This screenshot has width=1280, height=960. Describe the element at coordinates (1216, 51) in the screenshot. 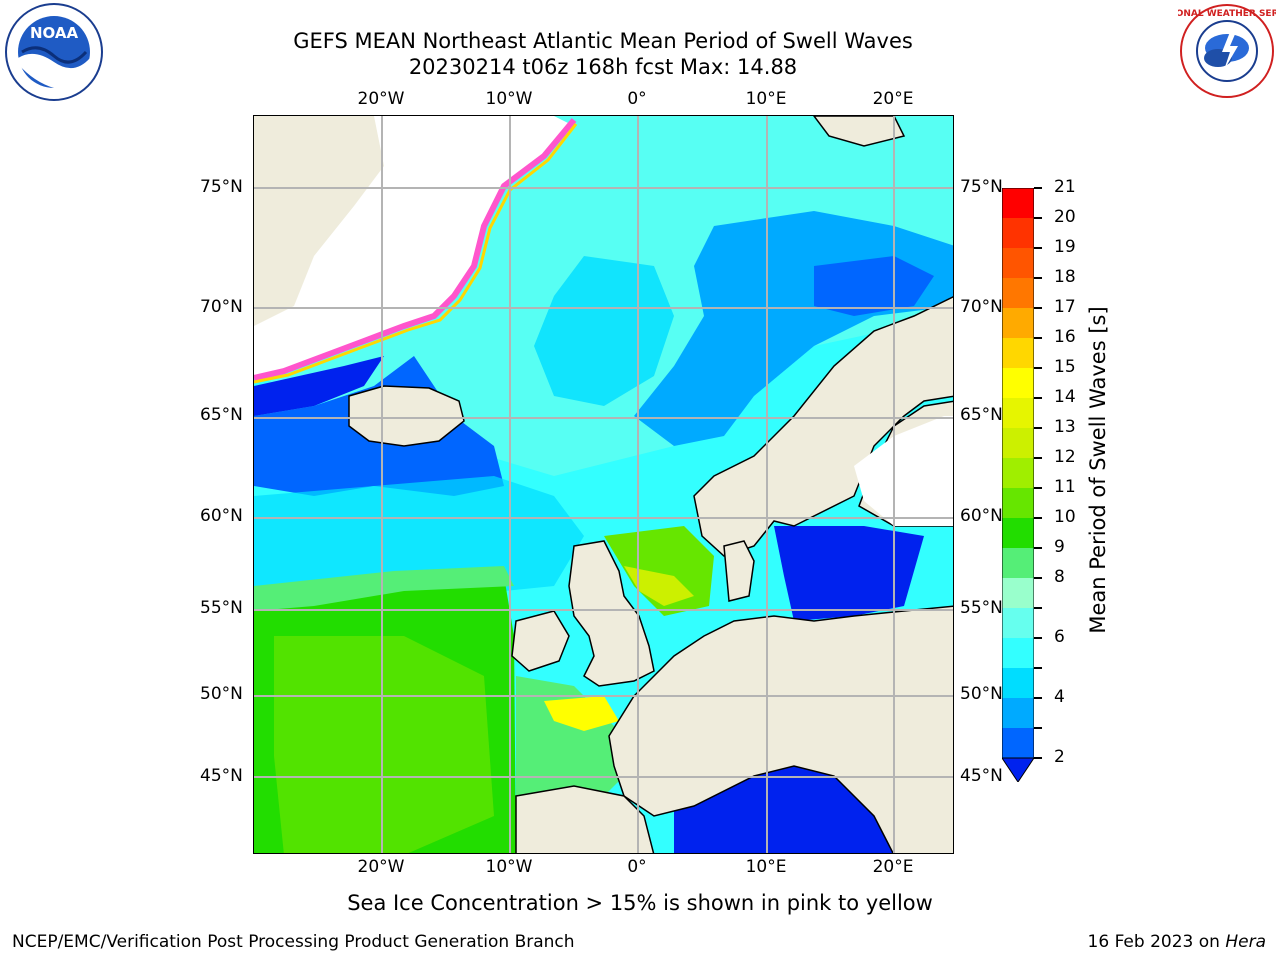

I see `nws-logo: NATIONAL WEATHER SERVICE` at that location.